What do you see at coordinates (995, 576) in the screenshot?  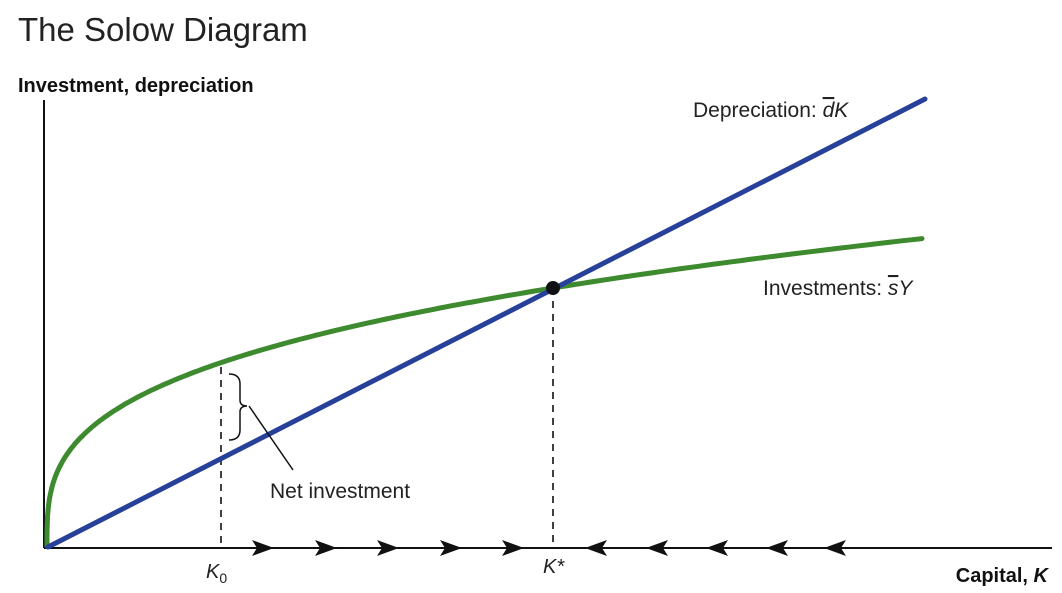 I see `x-axis-label-prefix: Capital,` at bounding box center [995, 576].